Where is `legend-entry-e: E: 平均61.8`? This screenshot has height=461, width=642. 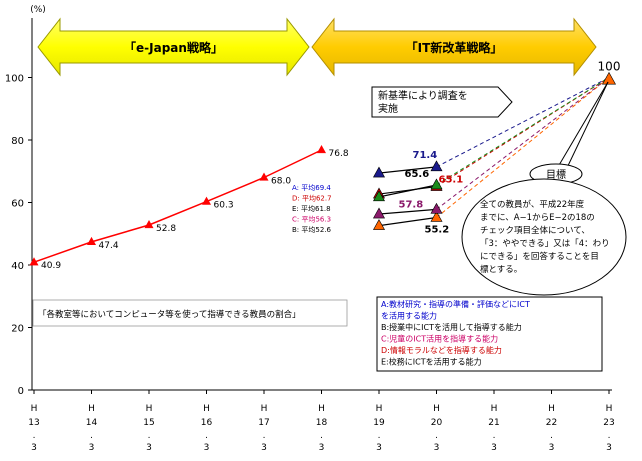
legend-entry-e: E: 平均61.8 is located at coordinates (311, 208).